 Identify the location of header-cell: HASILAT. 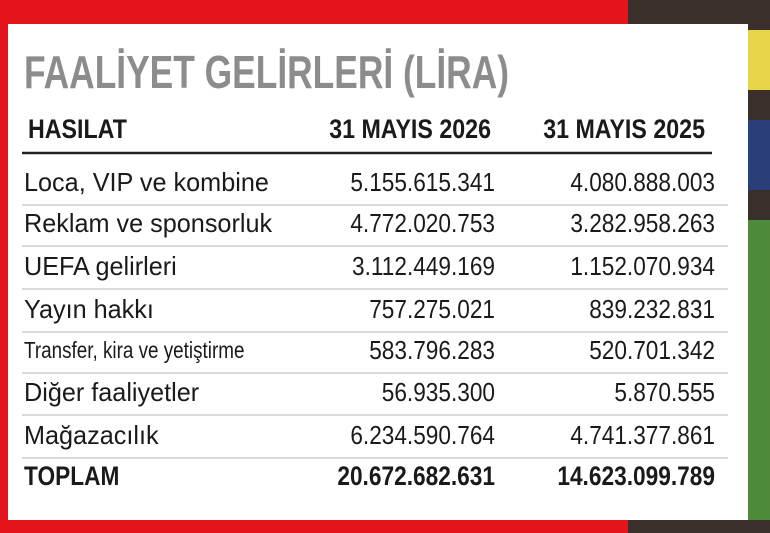
(77, 129).